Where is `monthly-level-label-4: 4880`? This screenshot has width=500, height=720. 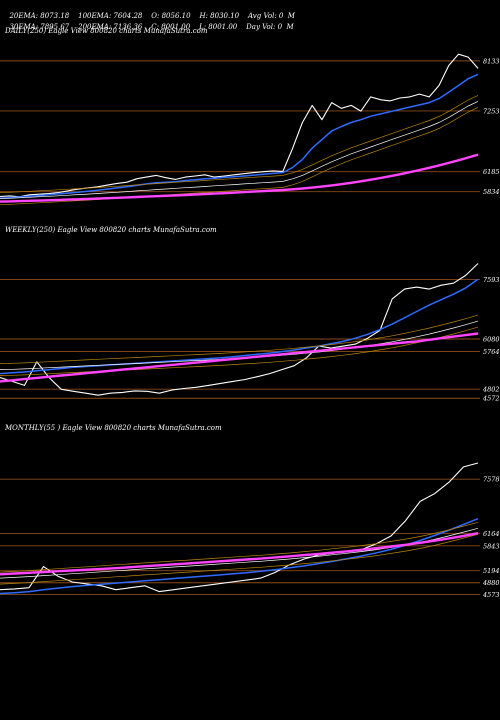 monthly-level-label-4: 4880 is located at coordinates (491, 583).